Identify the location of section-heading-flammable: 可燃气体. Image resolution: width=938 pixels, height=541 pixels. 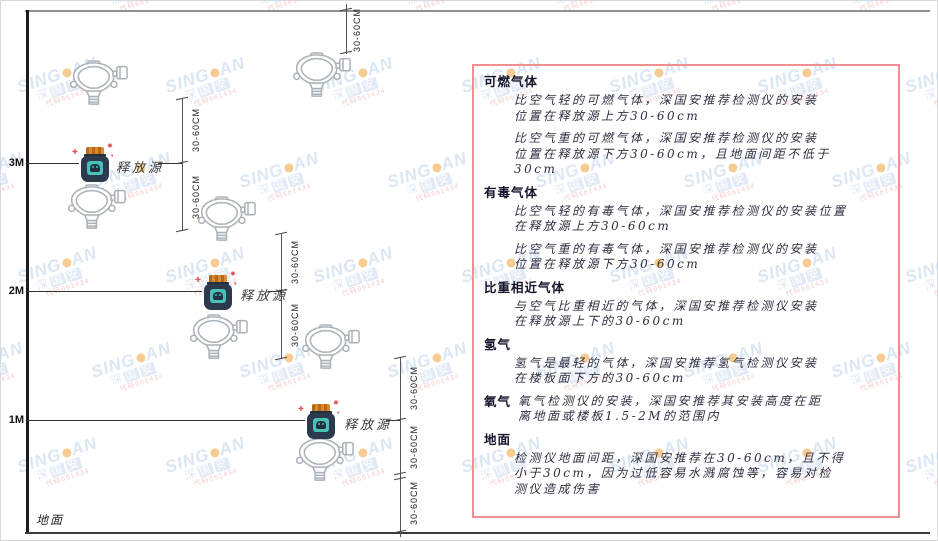
(511, 81).